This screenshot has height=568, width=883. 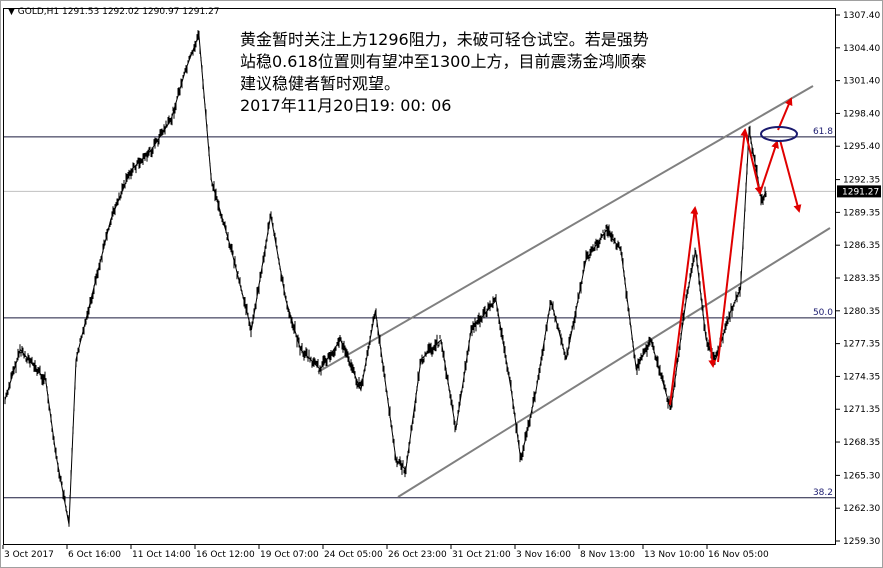 I want to click on y-tick-label: 1271.35, so click(x=861, y=410).